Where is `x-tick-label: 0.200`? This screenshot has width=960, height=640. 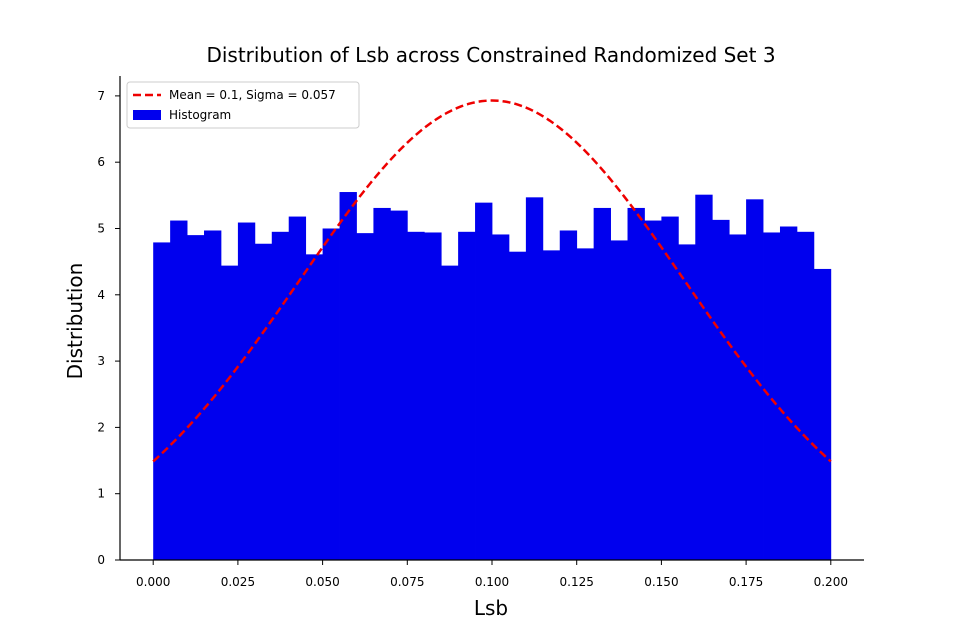
x-tick-label: 0.200 is located at coordinates (831, 582).